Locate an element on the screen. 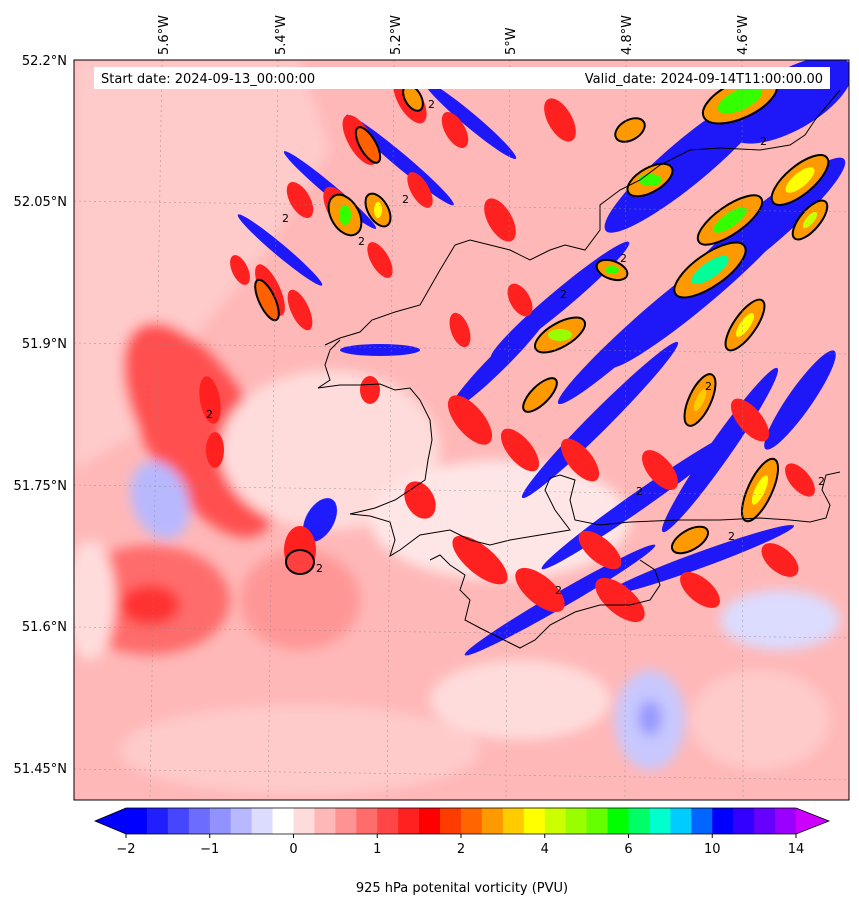 The width and height of the screenshot is (859, 907). lon-label: 5.6°W is located at coordinates (164, 35).